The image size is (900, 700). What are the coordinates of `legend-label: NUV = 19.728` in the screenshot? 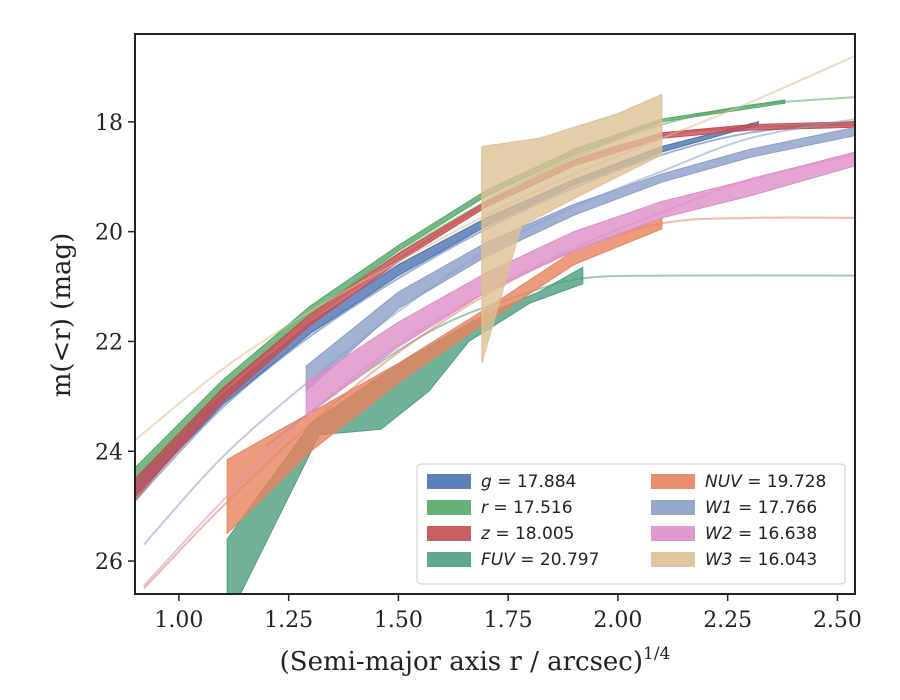 It's located at (765, 482).